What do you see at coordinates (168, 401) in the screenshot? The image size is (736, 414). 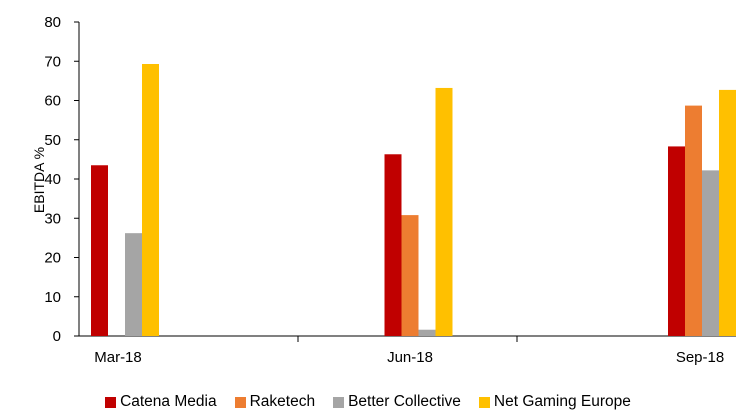 I see `legend-label: Catena Media` at bounding box center [168, 401].